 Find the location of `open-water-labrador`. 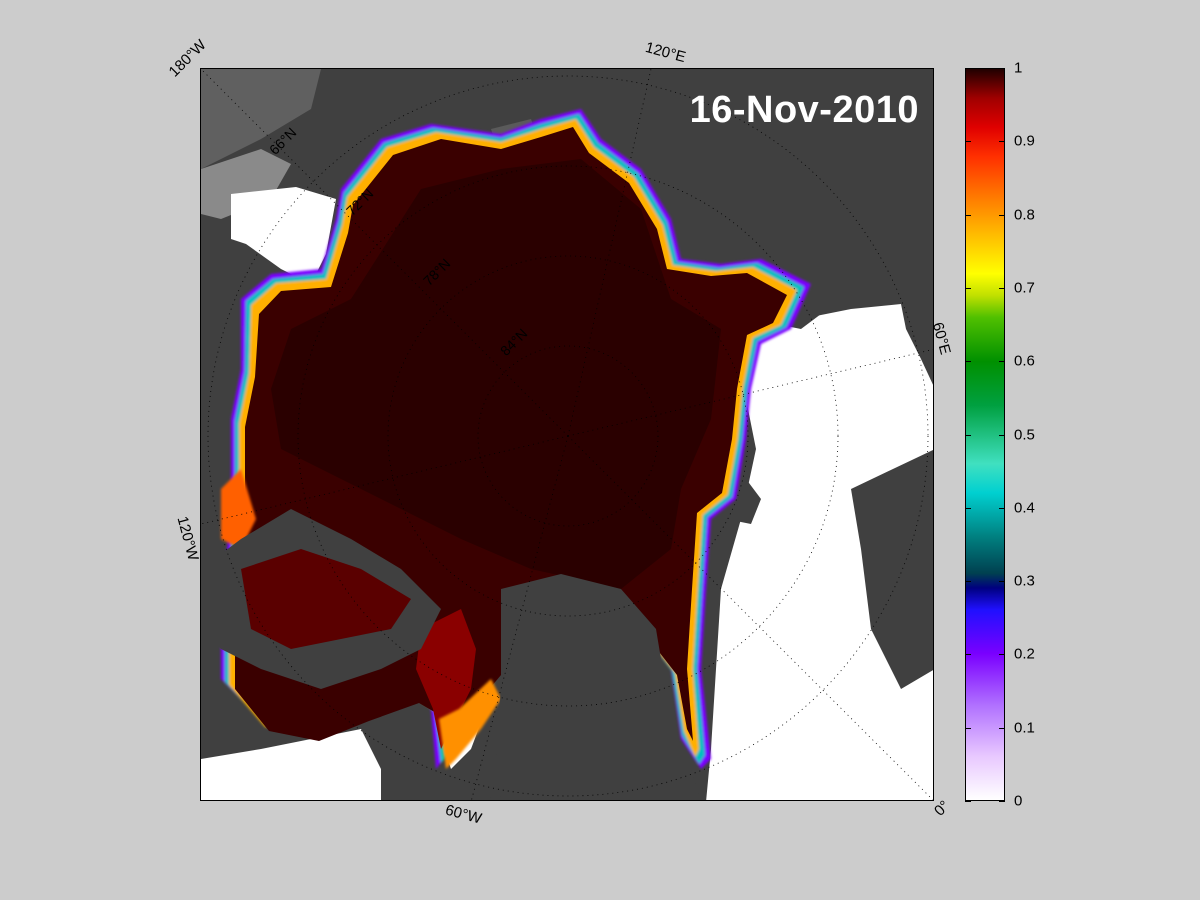

open-water-labrador is located at coordinates (291, 764).